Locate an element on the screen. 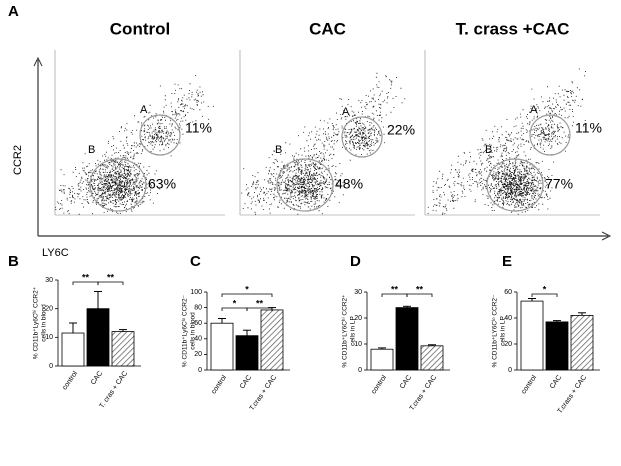 Image resolution: width=621 pixels, height=466 pixels. y-axis-label: % CD11b⁺Ly6Cʰⁱ CCR2⁺ is located at coordinates (36, 322).